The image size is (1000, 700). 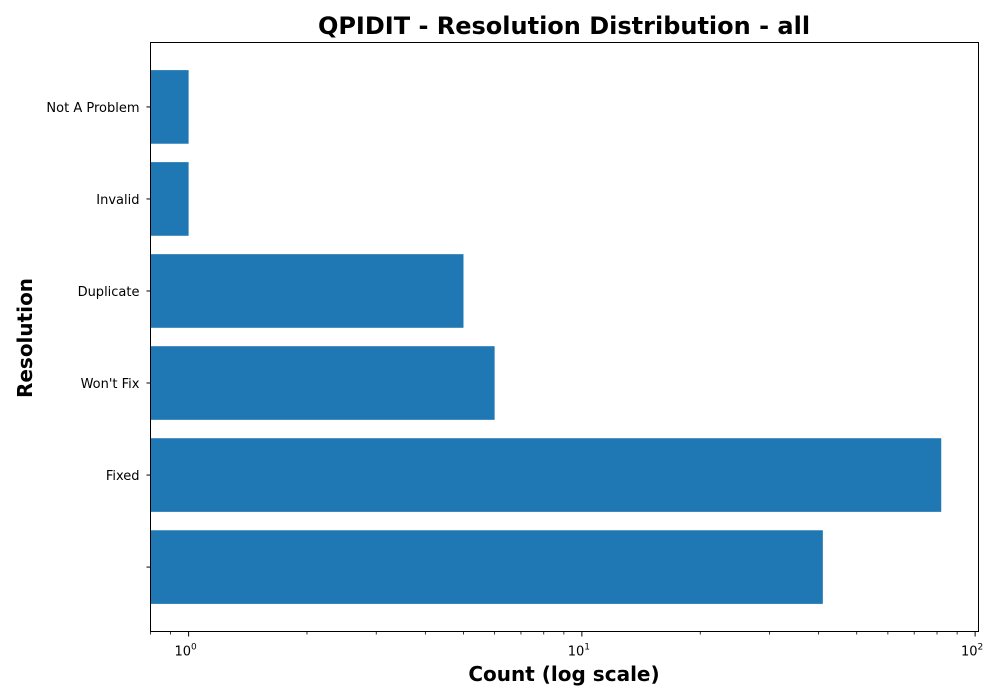 What do you see at coordinates (123, 476) in the screenshot?
I see `y-tick-label: Fixed` at bounding box center [123, 476].